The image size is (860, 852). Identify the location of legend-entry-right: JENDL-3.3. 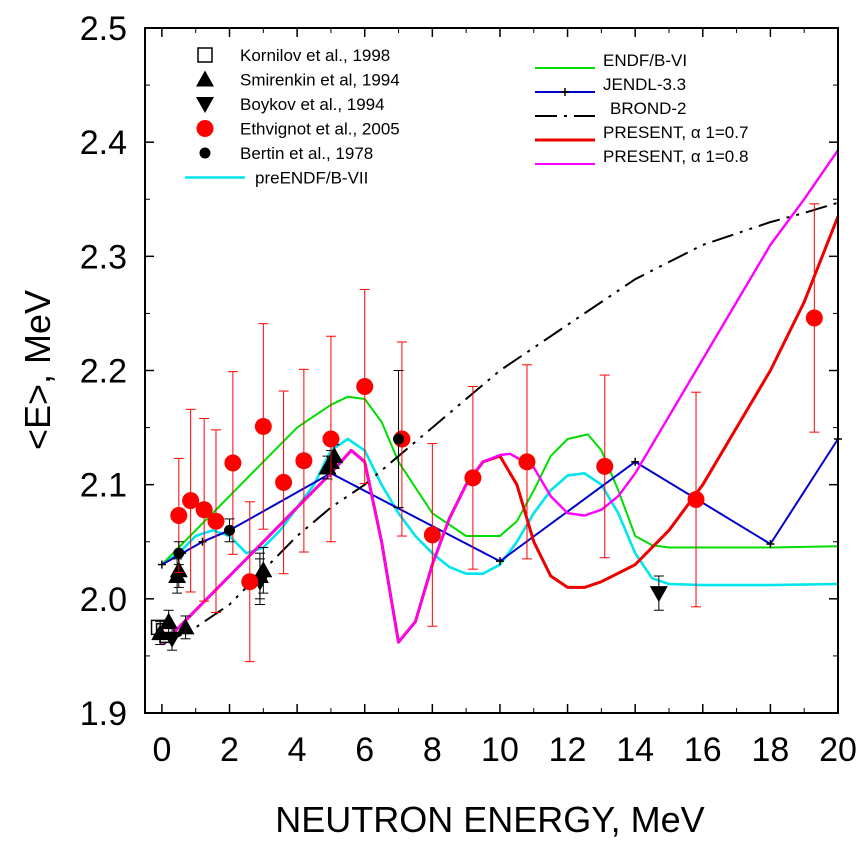
(610, 85).